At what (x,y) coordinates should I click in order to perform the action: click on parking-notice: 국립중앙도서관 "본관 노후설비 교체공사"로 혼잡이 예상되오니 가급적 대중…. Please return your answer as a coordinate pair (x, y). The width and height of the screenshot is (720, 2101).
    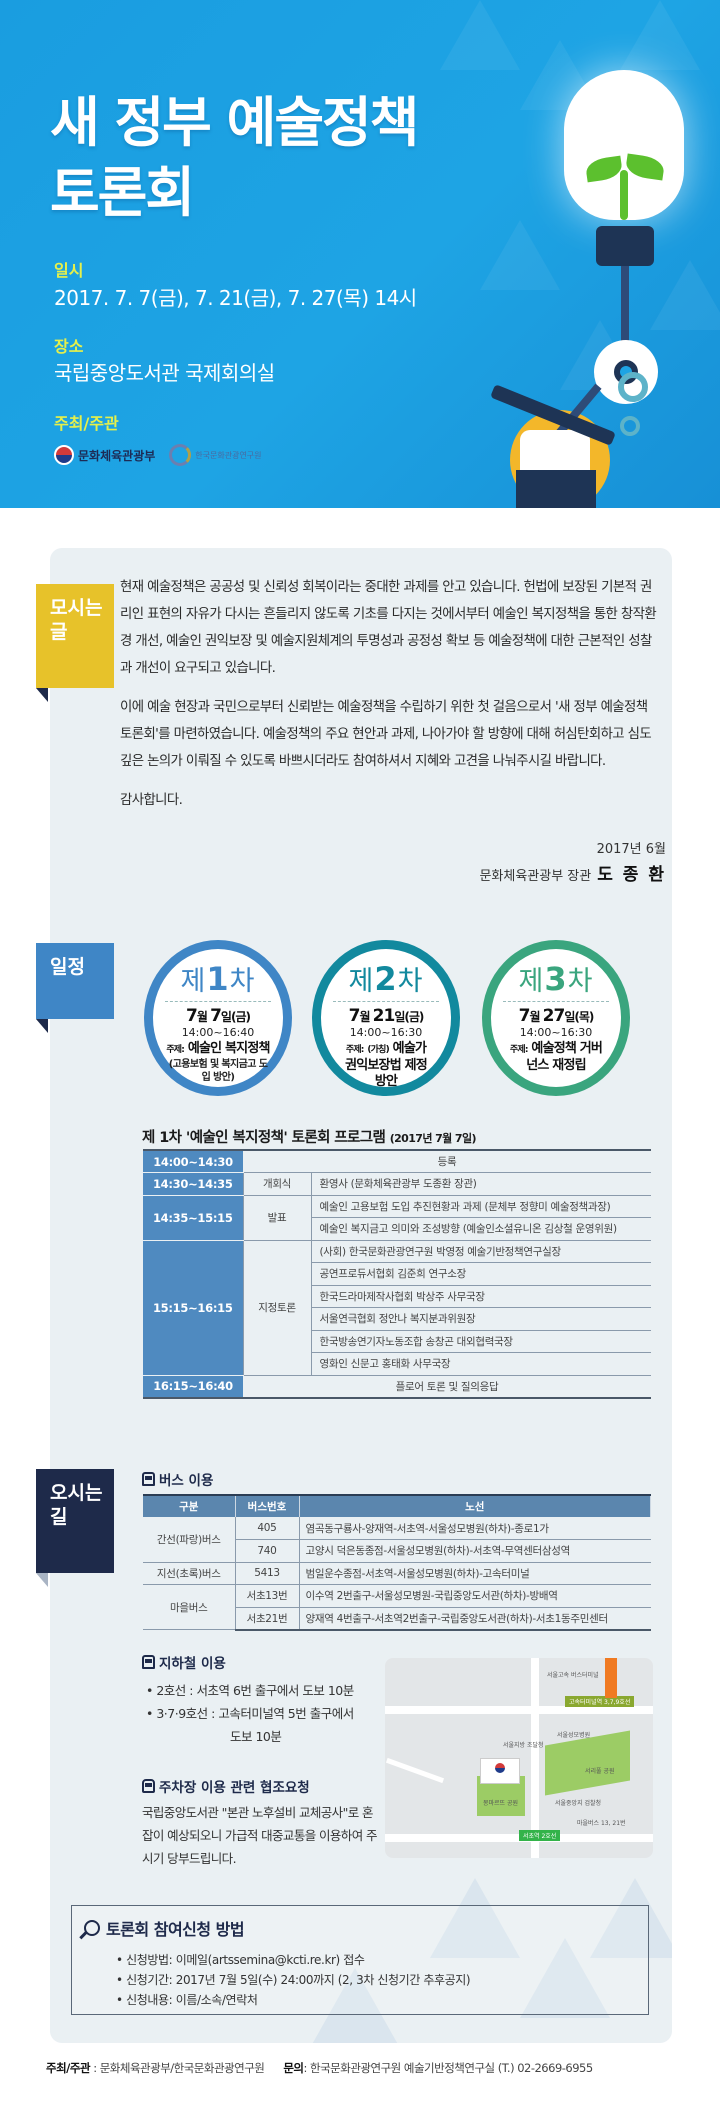
    Looking at the image, I should click on (259, 1835).